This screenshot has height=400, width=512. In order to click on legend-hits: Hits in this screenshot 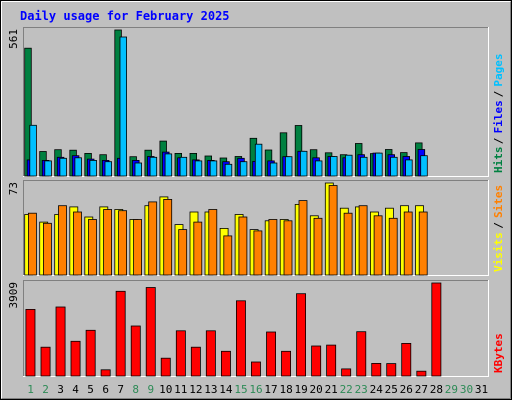, I will do `click(498, 160)`.